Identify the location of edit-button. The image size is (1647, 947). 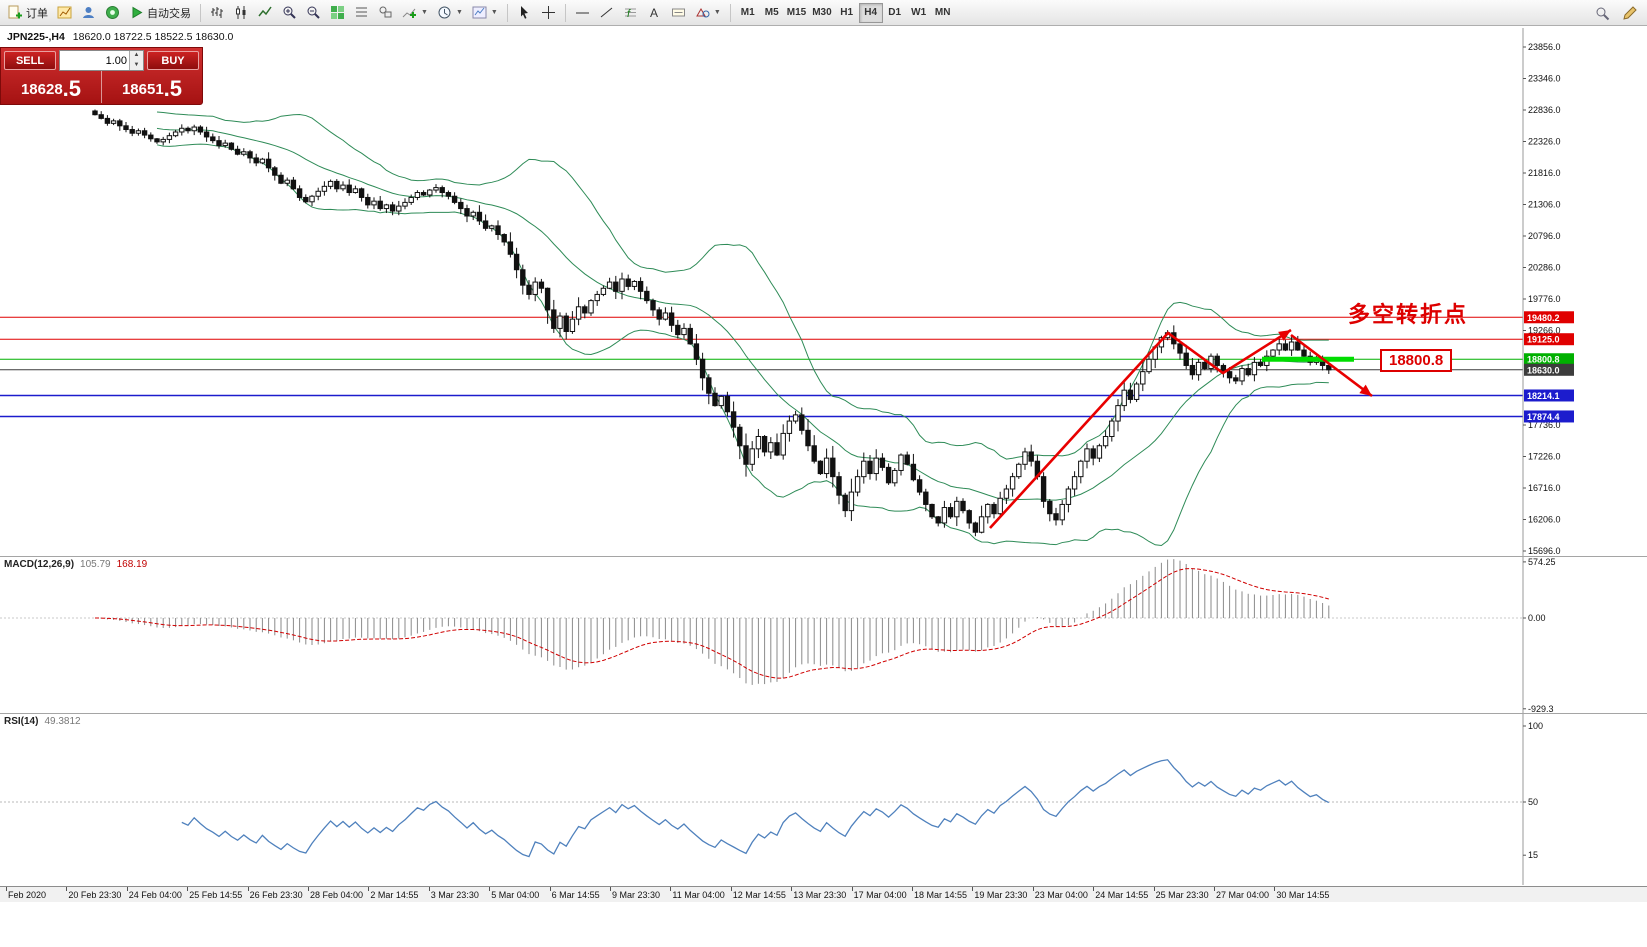
(1629, 13).